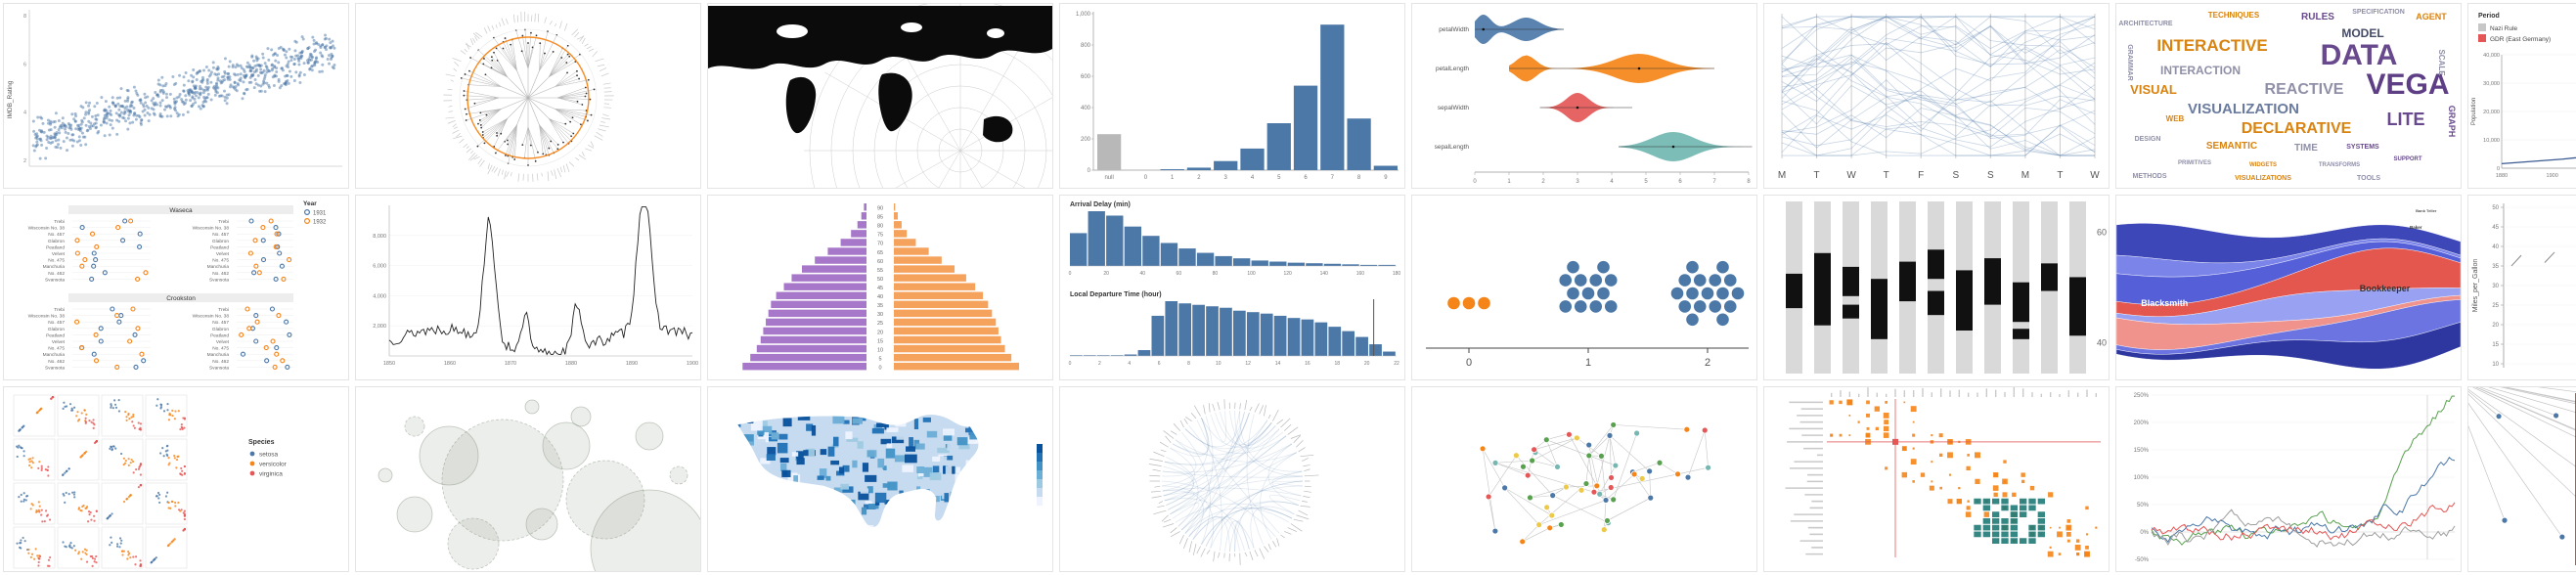 The width and height of the screenshot is (2576, 575). I want to click on thumbnail-iris-splom: Species setosa versicolor virginica, so click(176, 479).